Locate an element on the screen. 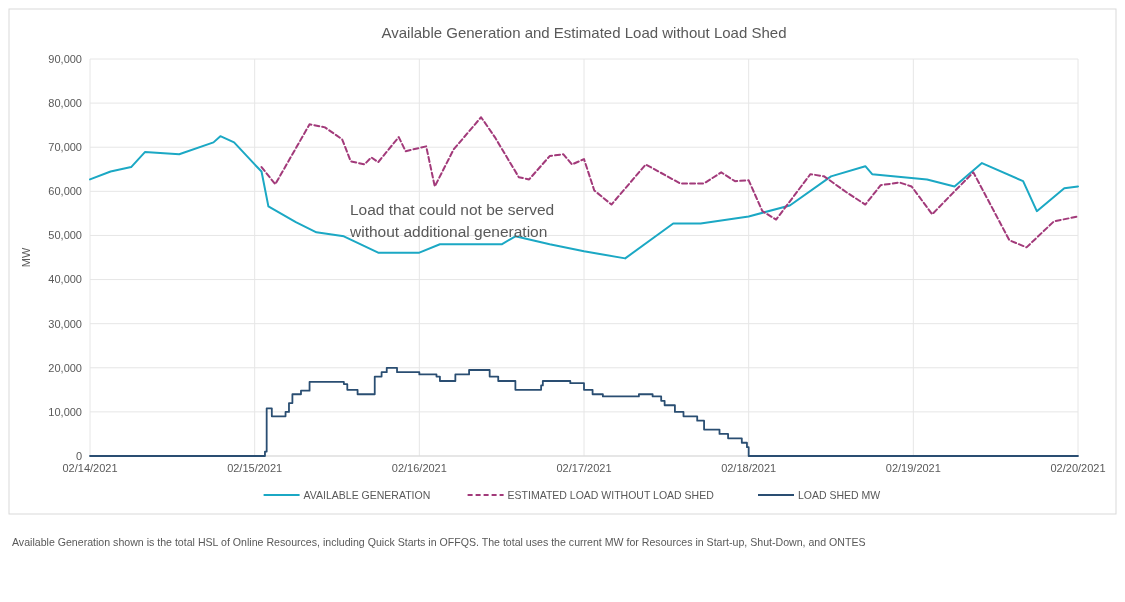 The height and width of the screenshot is (602, 1125). x-tick-label: 02/15/2021 is located at coordinates (255, 468).